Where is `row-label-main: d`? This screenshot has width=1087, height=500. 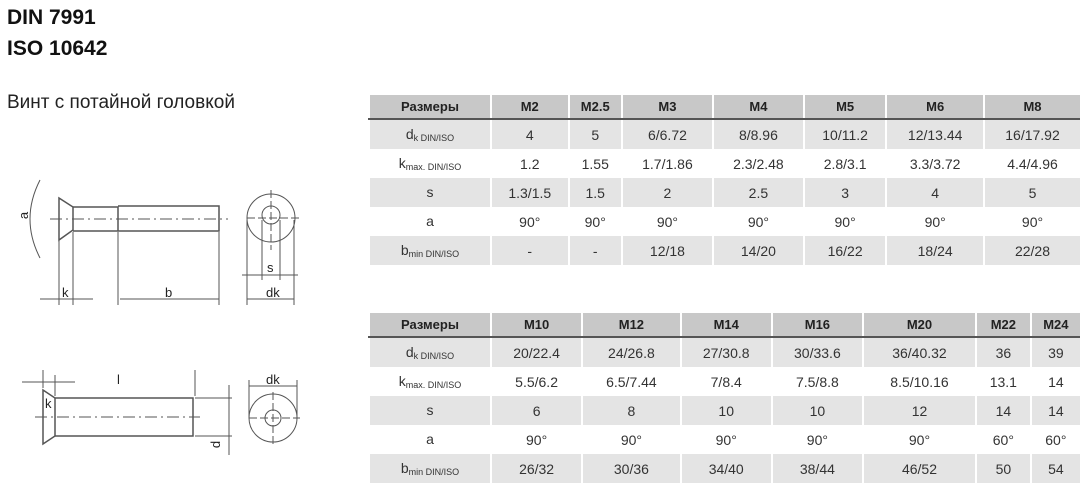 row-label-main: d is located at coordinates (409, 352).